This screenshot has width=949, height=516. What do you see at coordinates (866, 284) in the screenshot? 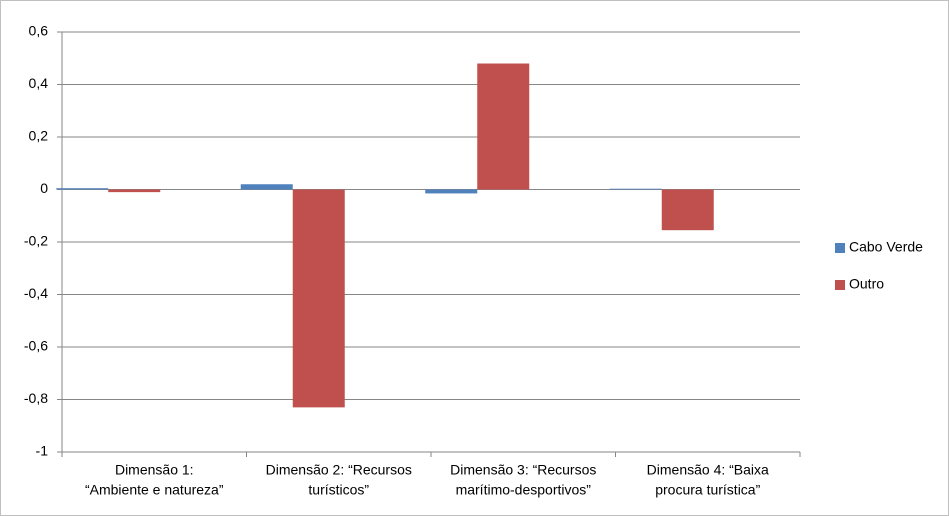
I see `legend-label: Outro` at bounding box center [866, 284].